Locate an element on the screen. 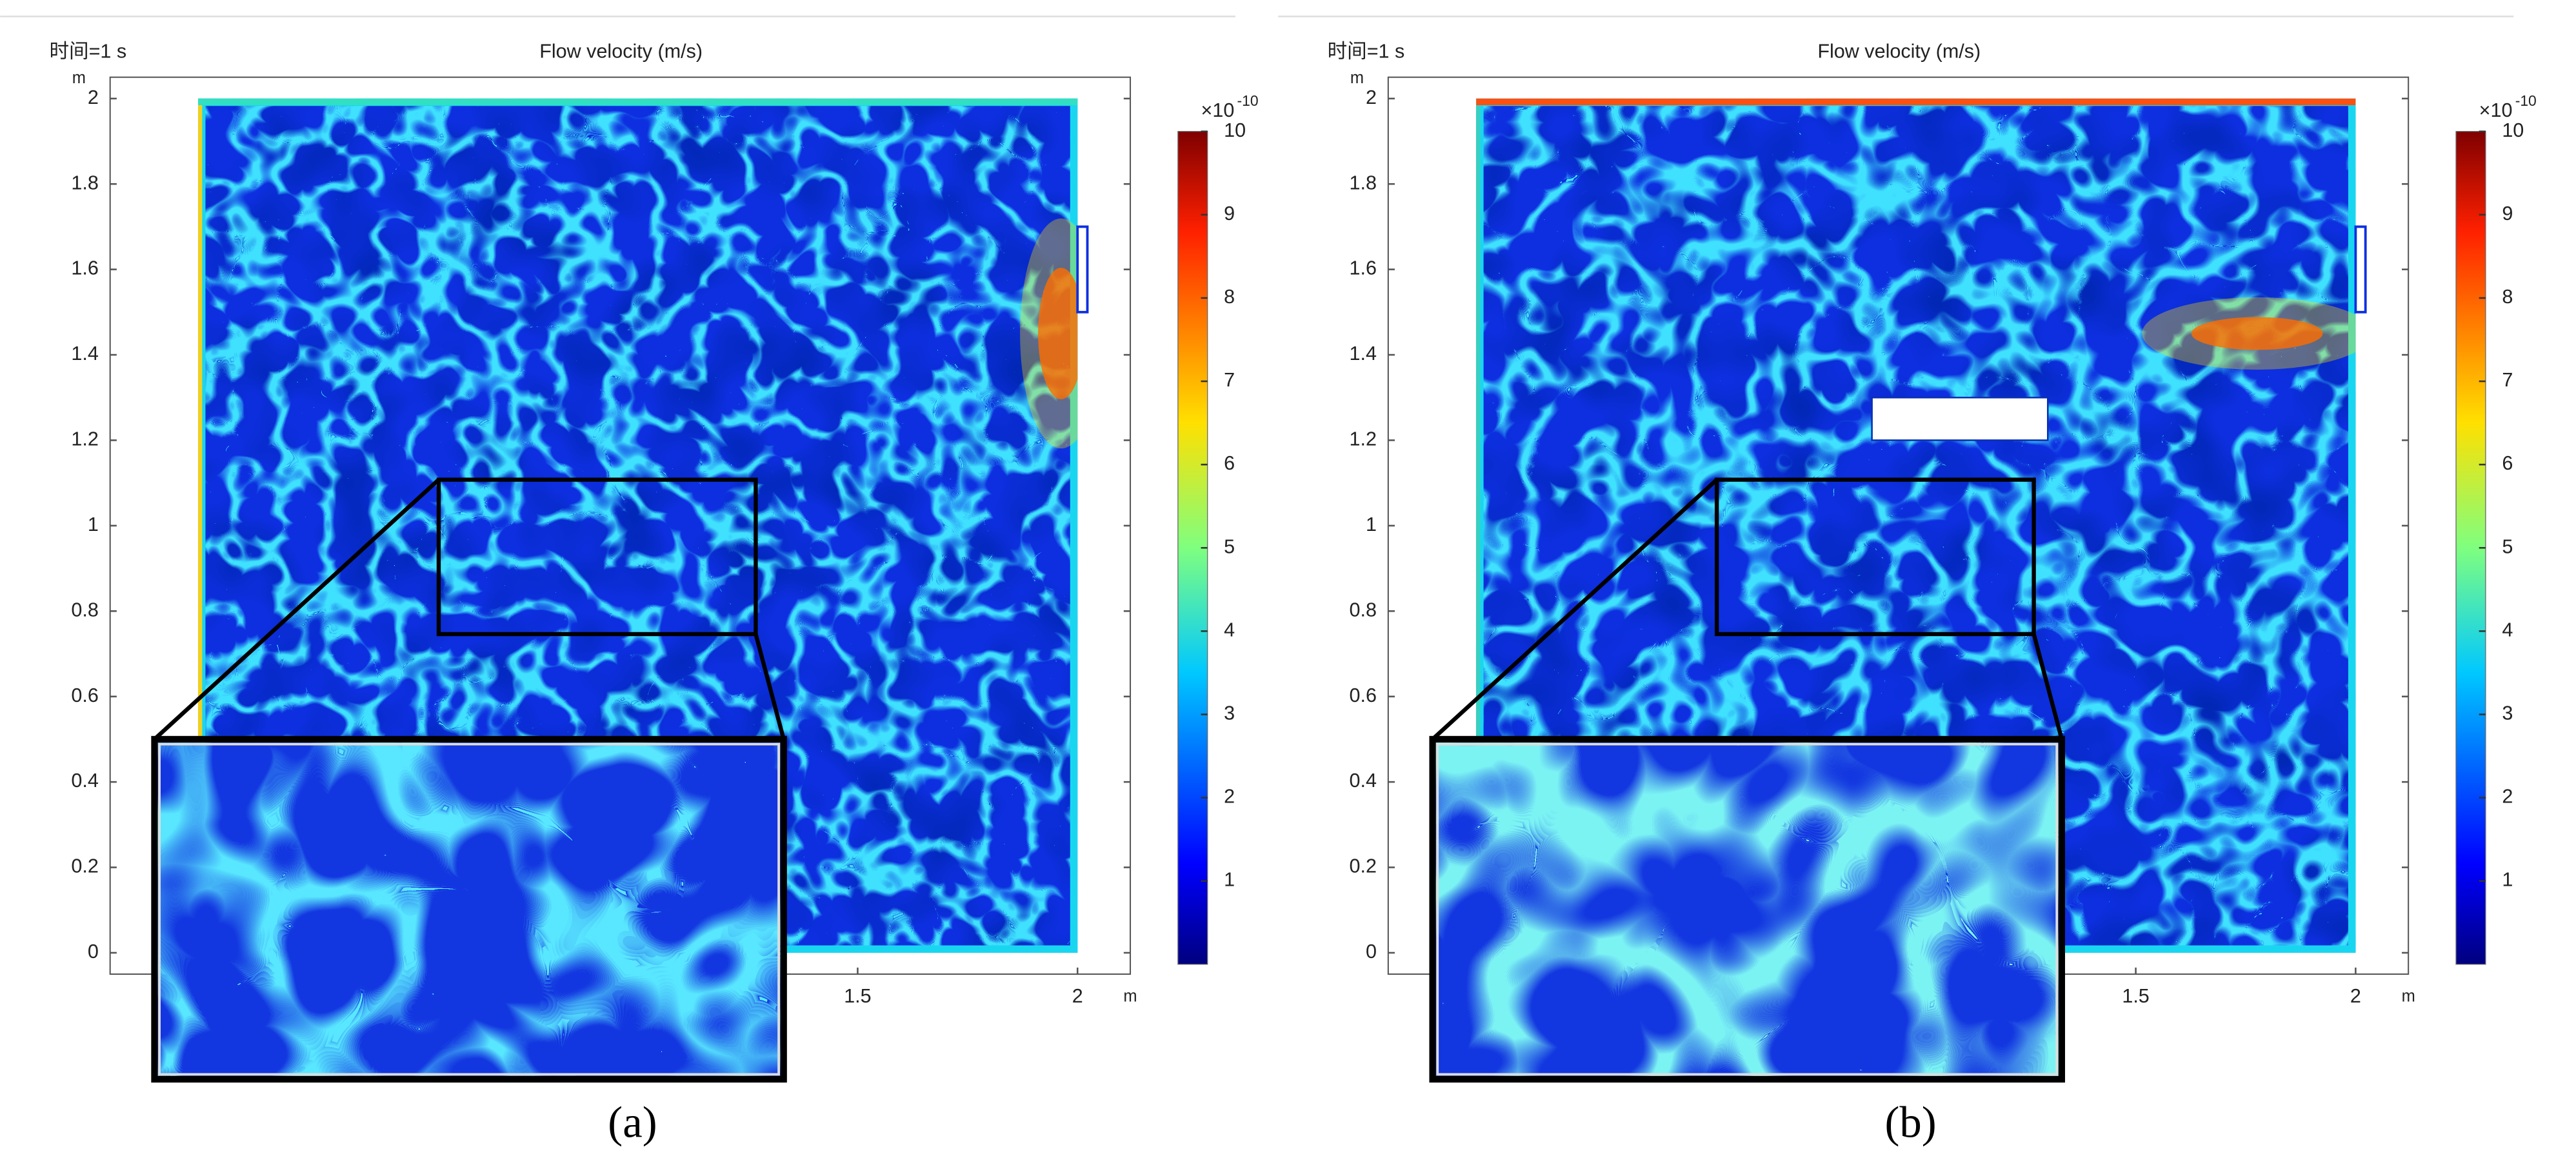 Image resolution: width=2576 pixels, height=1167 pixels. panel-label: (a) is located at coordinates (632, 1122).